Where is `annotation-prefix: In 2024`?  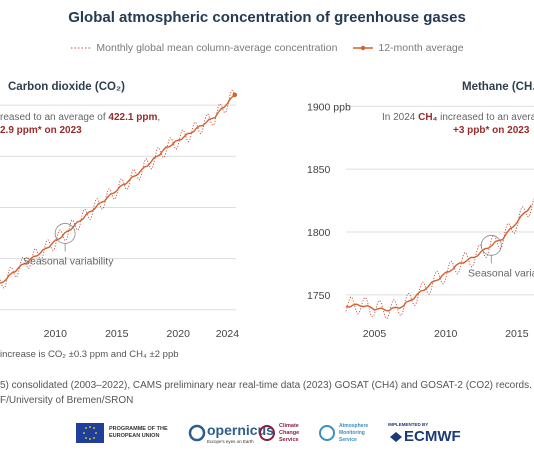 annotation-prefix: In 2024 is located at coordinates (400, 117).